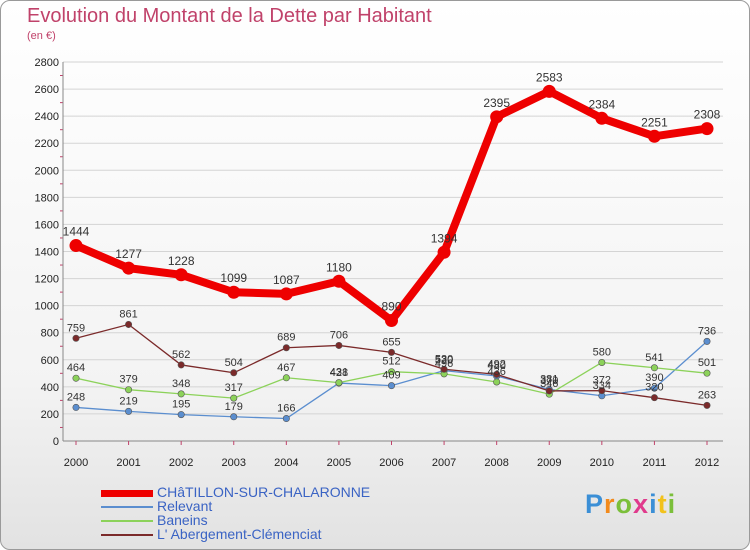 The width and height of the screenshot is (750, 550). I want to click on x-tick-label: 2007, so click(444, 463).